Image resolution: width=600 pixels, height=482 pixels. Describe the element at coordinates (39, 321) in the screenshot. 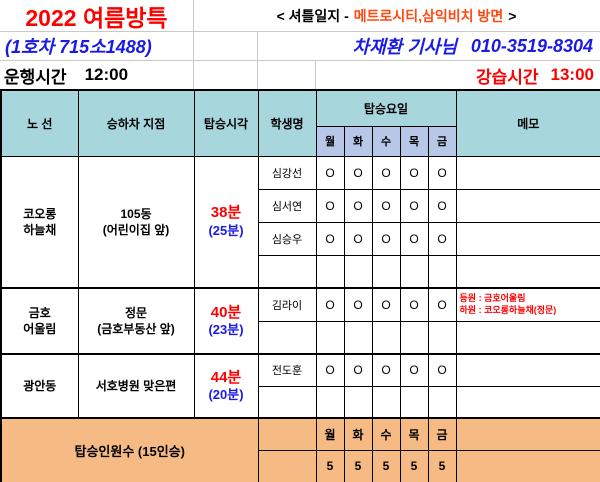

I see `route-cell: 금호 어울림` at that location.